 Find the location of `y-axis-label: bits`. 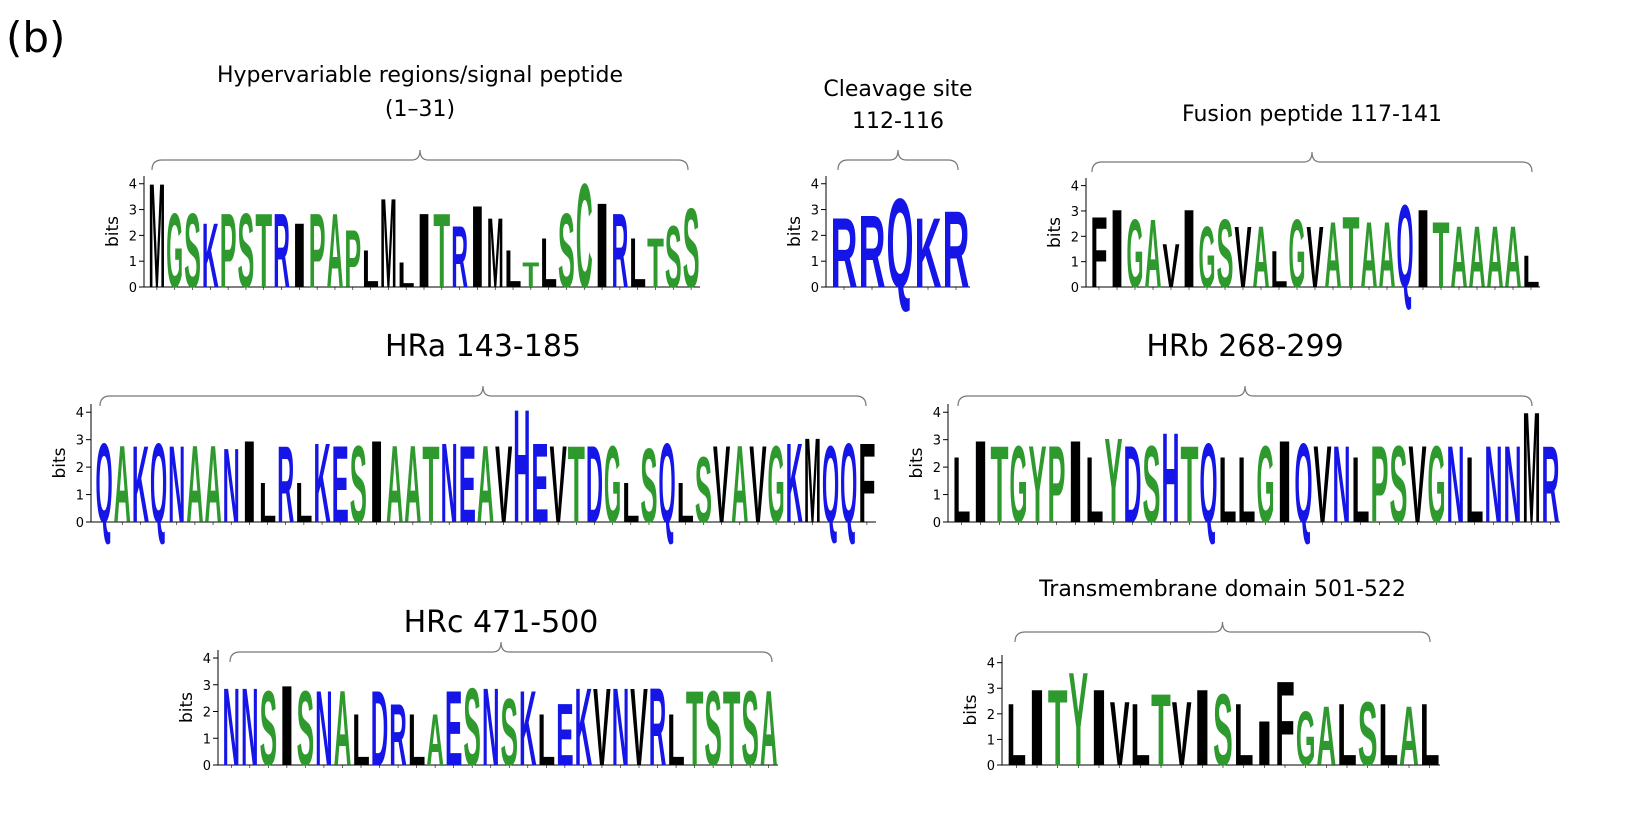

y-axis-label: bits is located at coordinates (971, 709).